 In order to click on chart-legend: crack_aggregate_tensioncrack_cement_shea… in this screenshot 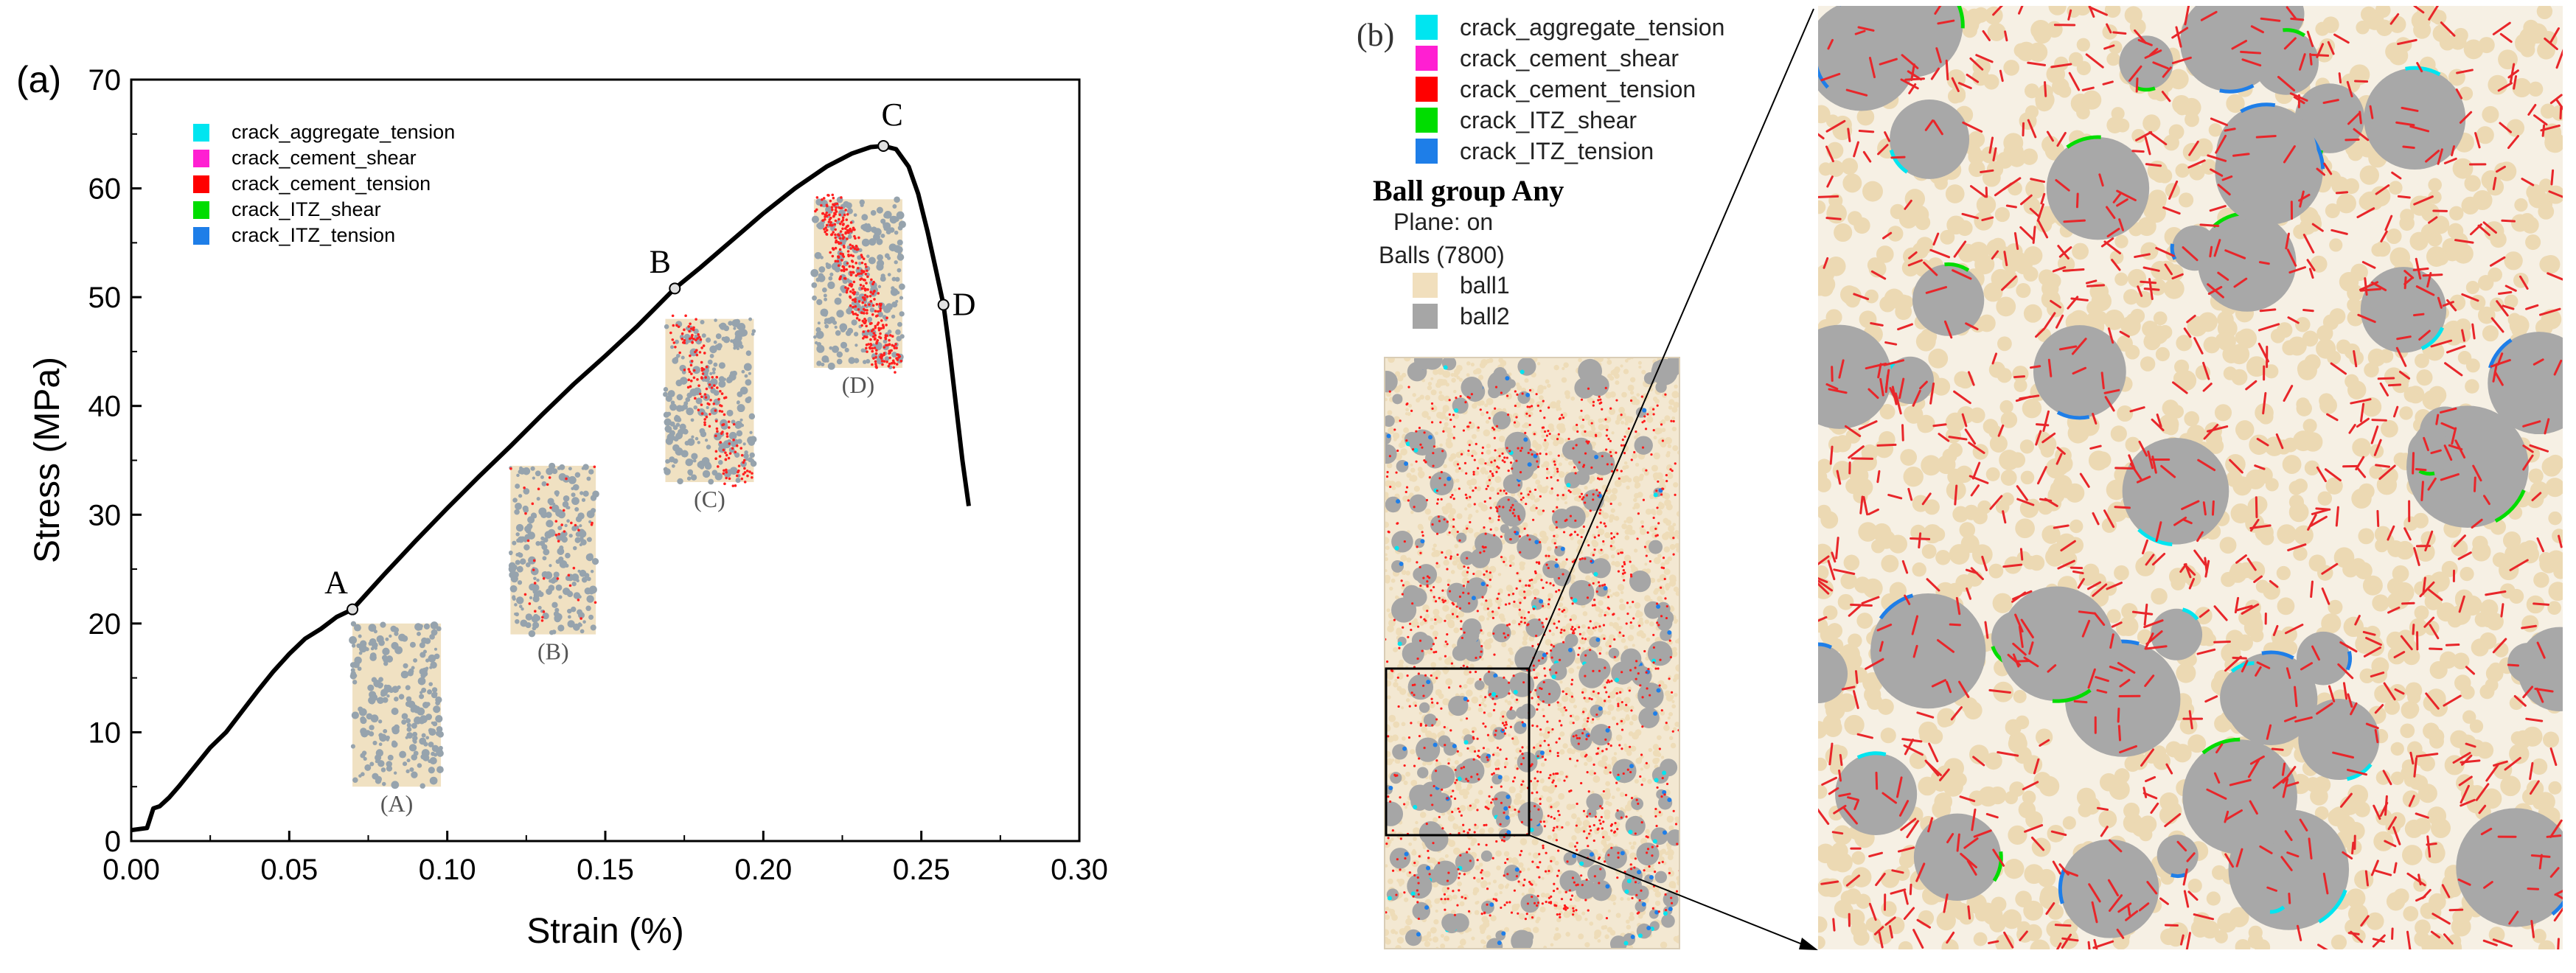, I will do `click(324, 183)`.